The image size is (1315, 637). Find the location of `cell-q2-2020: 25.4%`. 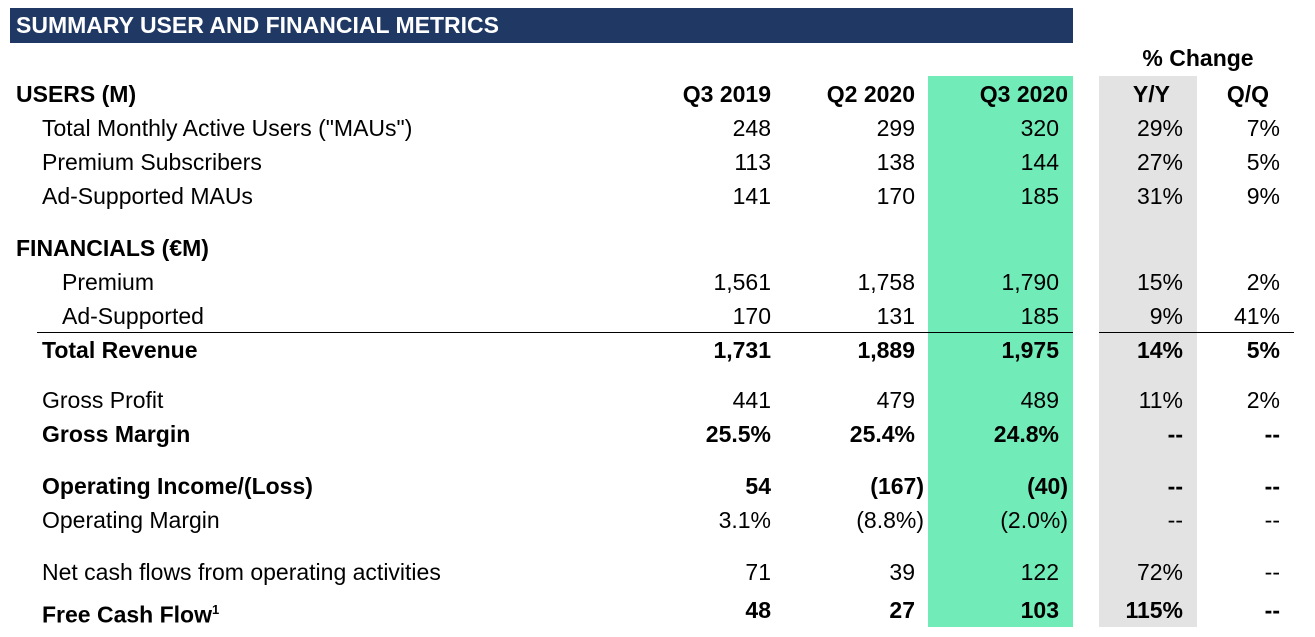

cell-q2-2020: 25.4% is located at coordinates (882, 434).